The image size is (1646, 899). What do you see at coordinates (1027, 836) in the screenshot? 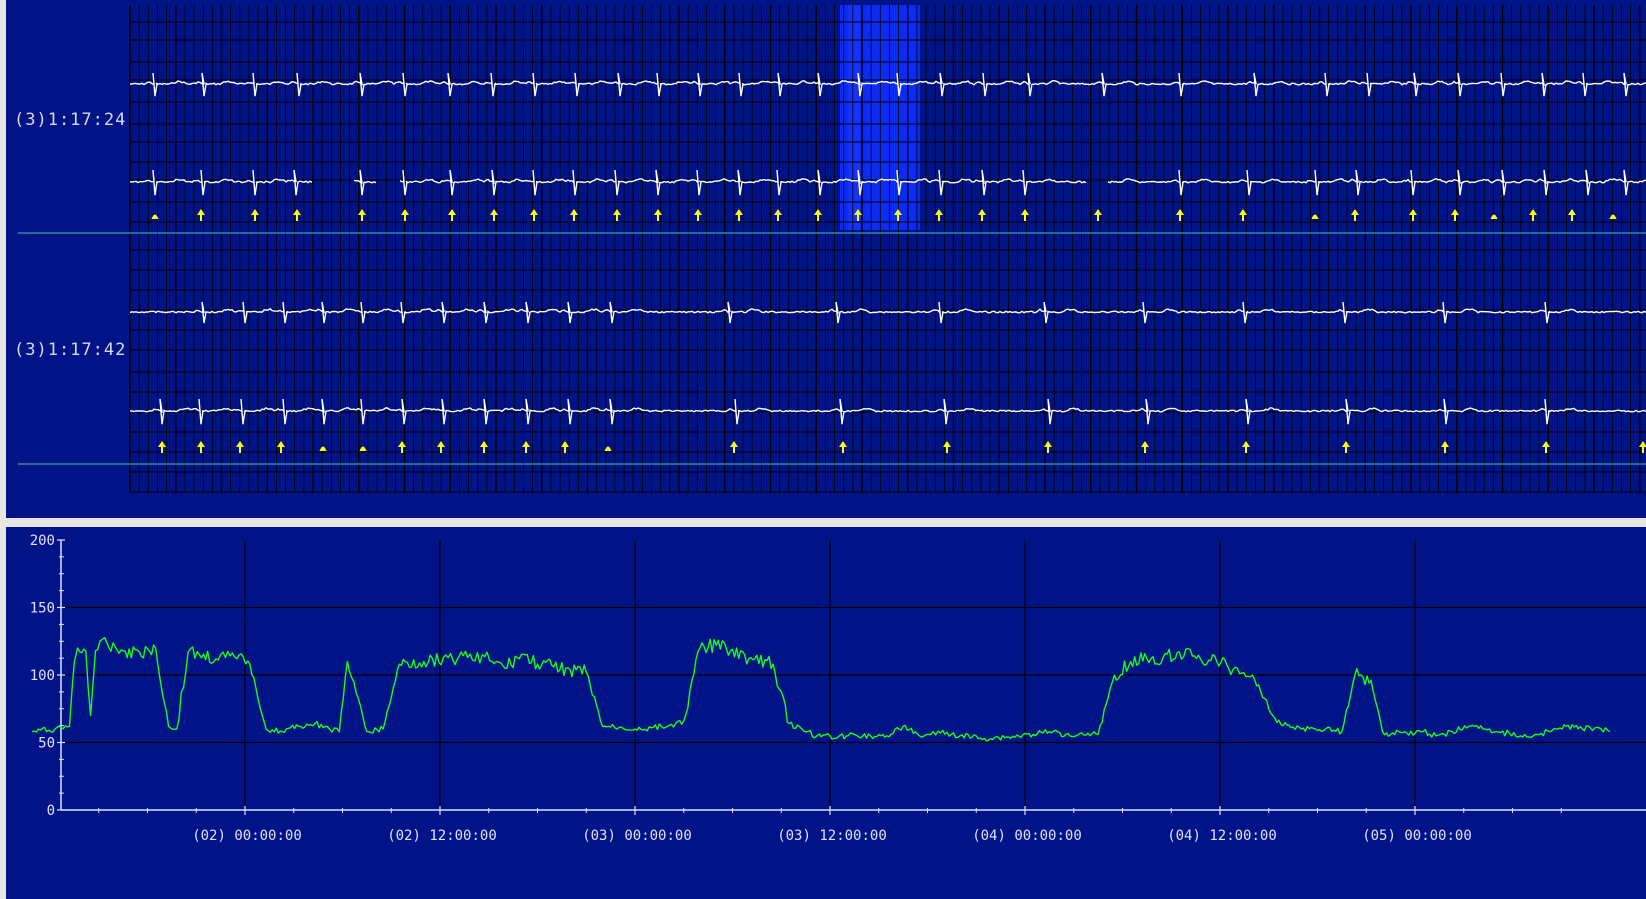
I see `x-tick-label: (04) 00:00:00` at bounding box center [1027, 836].